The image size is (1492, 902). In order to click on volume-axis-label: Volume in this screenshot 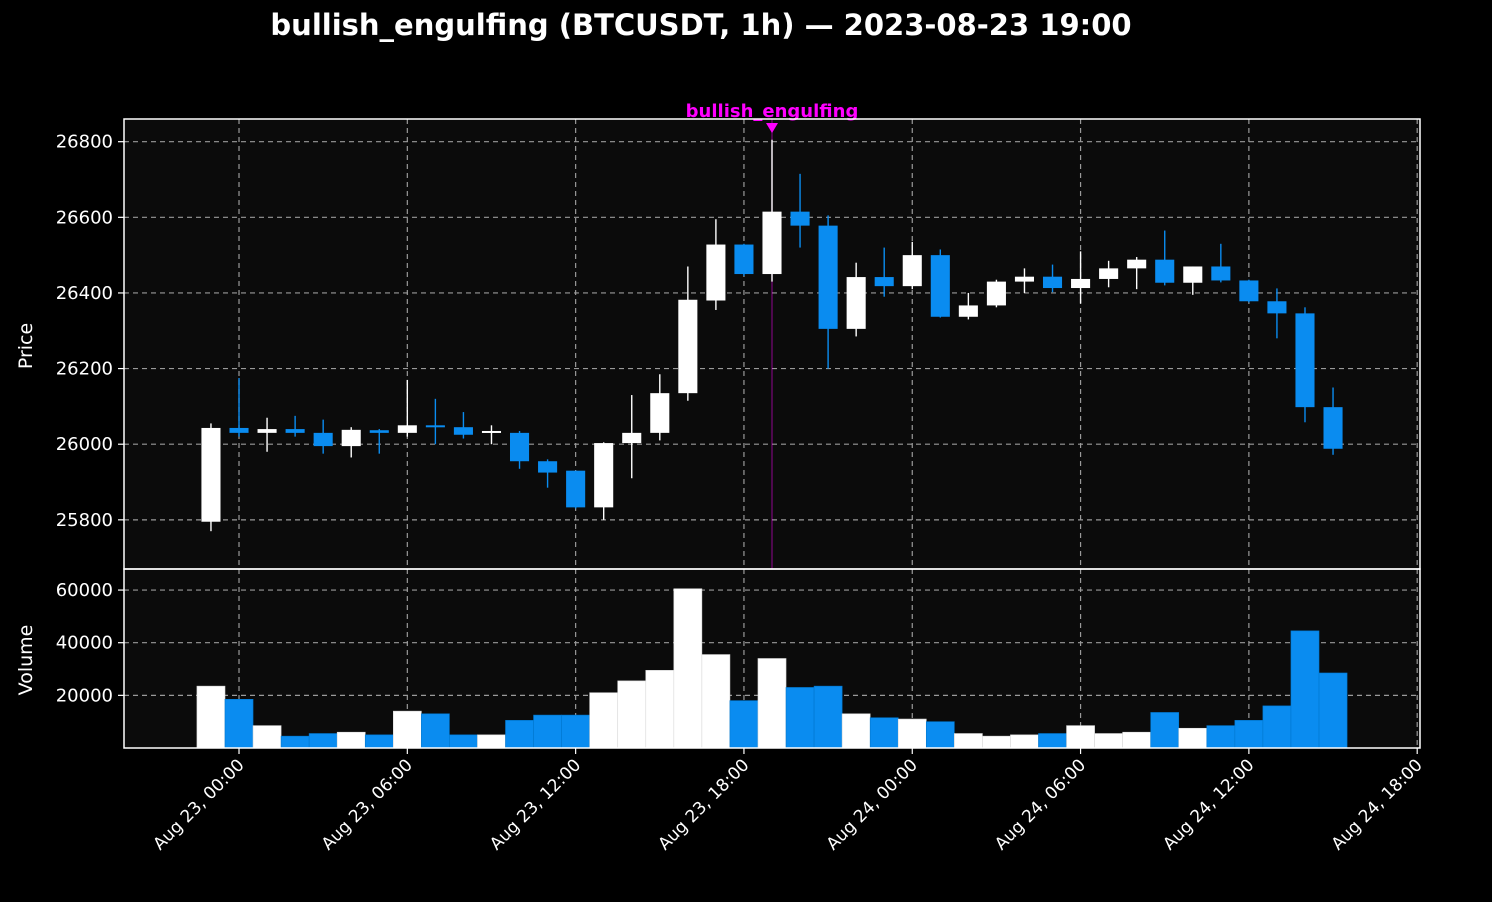, I will do `click(26, 660)`.